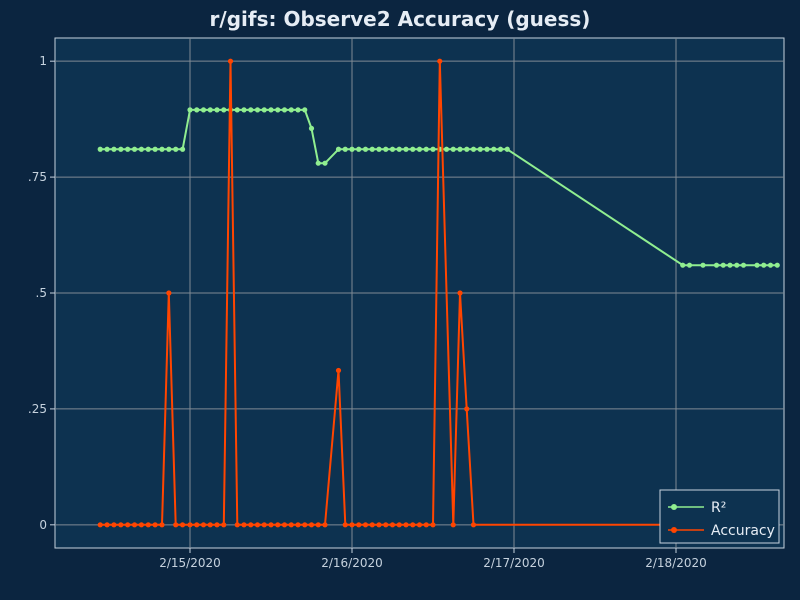 This screenshot has height=600, width=800. I want to click on x-tick-label: 2/18/2020, so click(676, 563).